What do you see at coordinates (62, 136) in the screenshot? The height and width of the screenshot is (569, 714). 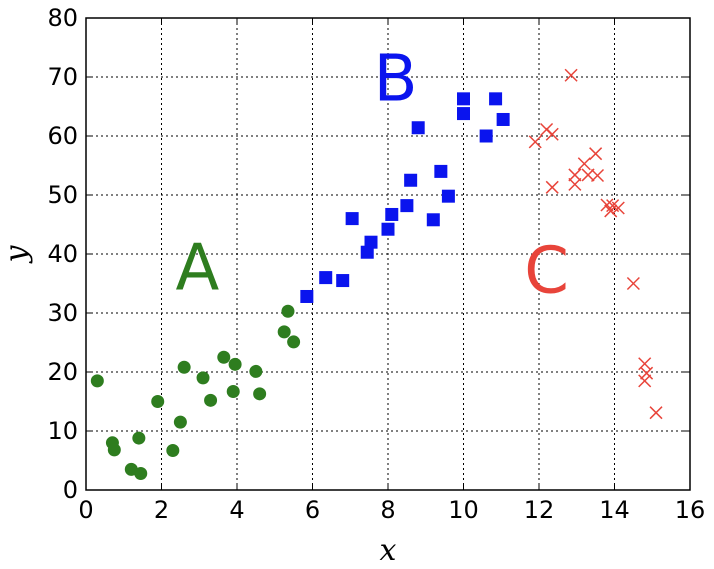 I see `y-tick-label: 60` at bounding box center [62, 136].